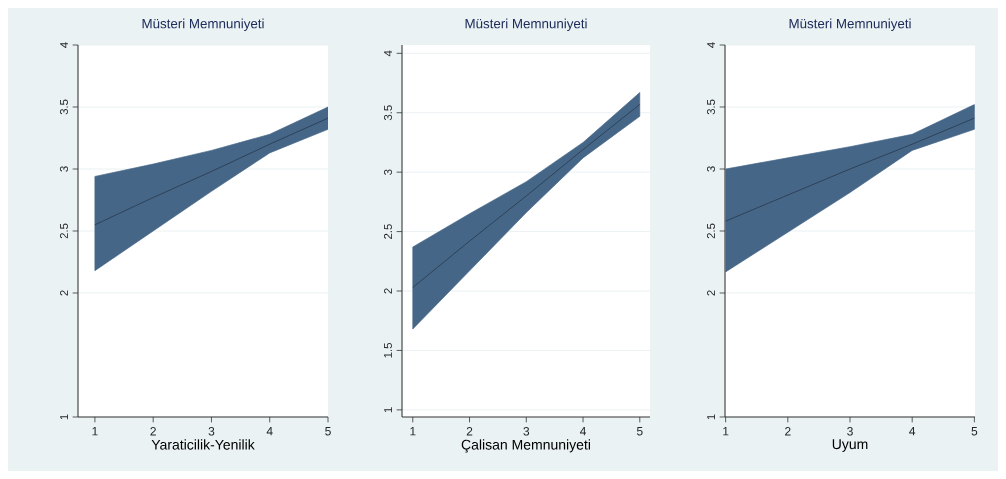 This screenshot has width=1006, height=479. Describe the element at coordinates (850, 445) in the screenshot. I see `x-axis-title: Uyum` at that location.